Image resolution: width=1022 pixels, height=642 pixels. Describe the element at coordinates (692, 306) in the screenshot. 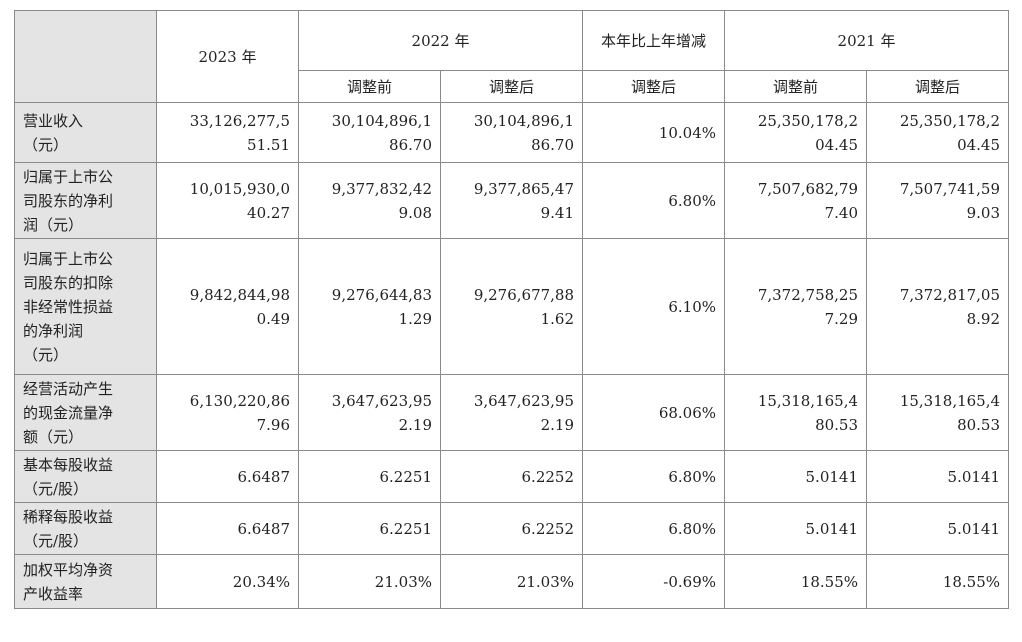

I see `cell-value-line: 6.10%` at that location.